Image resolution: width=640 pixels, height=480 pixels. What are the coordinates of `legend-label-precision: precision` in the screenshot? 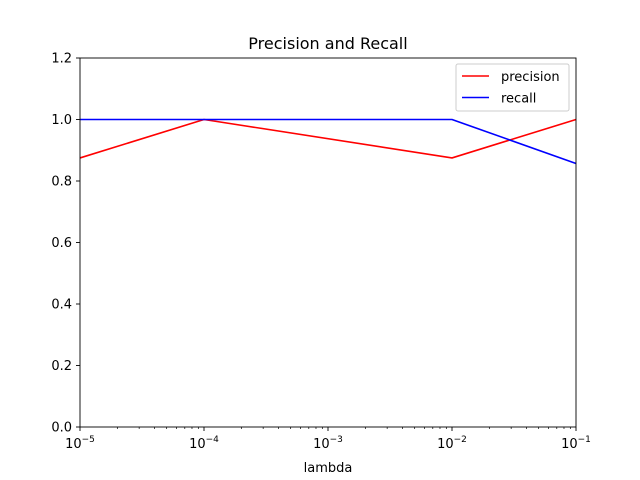 It's located at (530, 77).